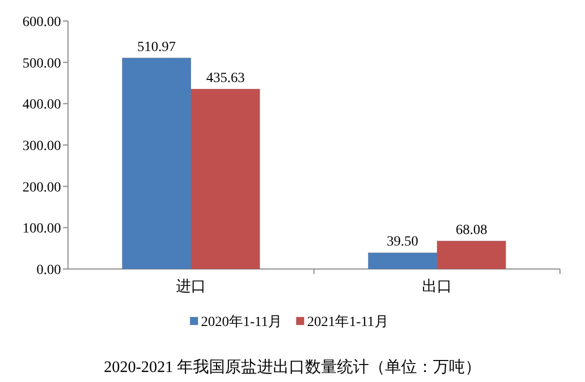 The height and width of the screenshot is (382, 585). I want to click on data-label: 39.50, so click(402, 242).